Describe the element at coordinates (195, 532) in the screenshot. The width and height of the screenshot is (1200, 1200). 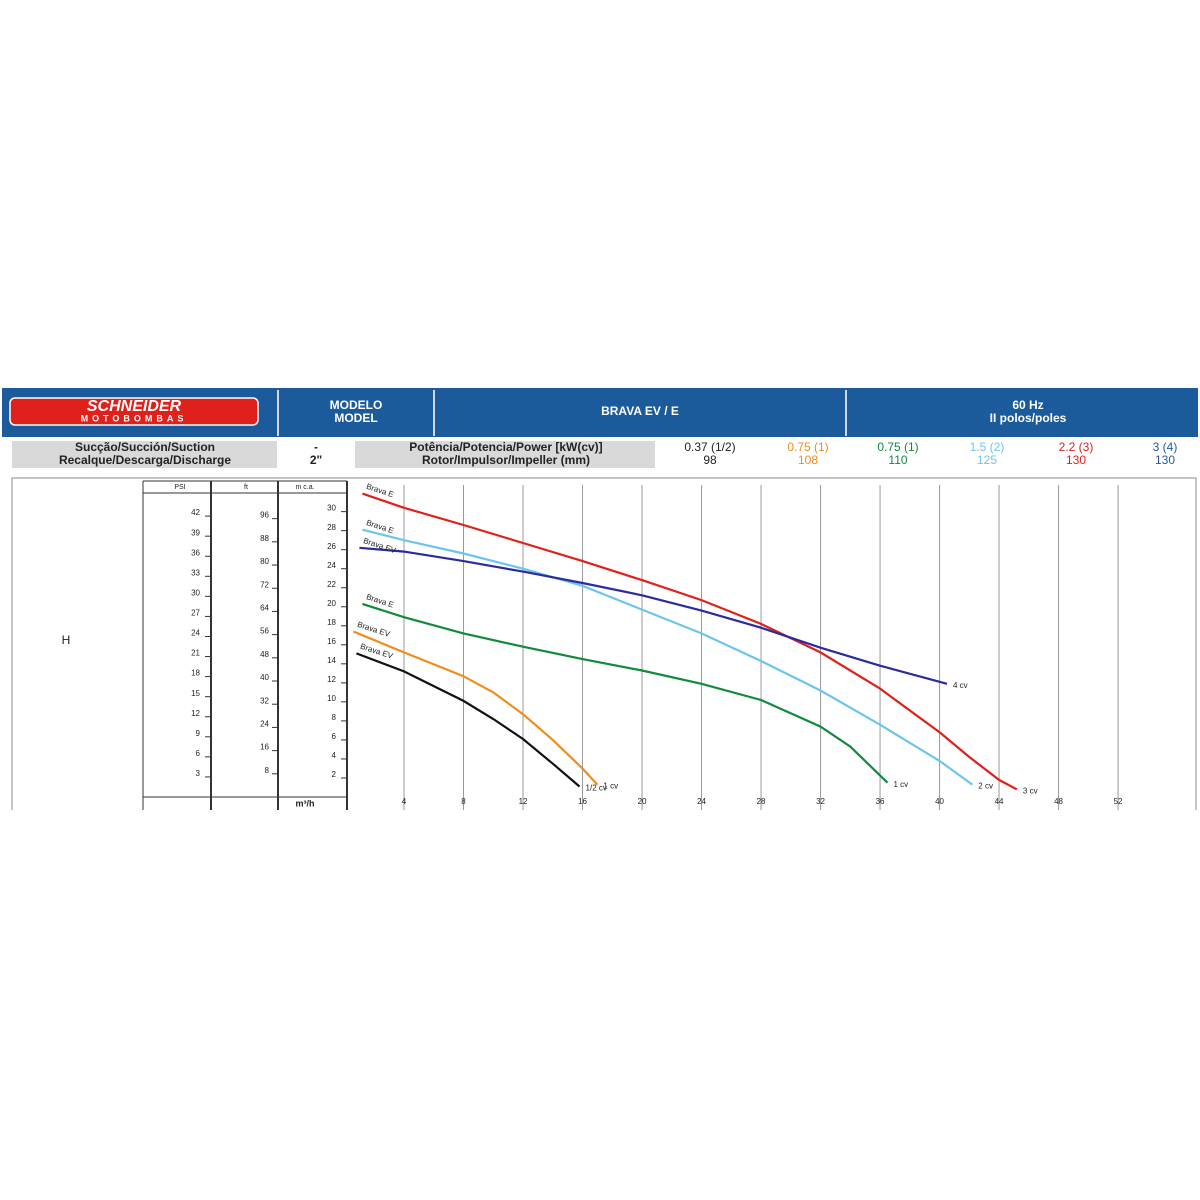
I see `y-tick-label: 39` at that location.